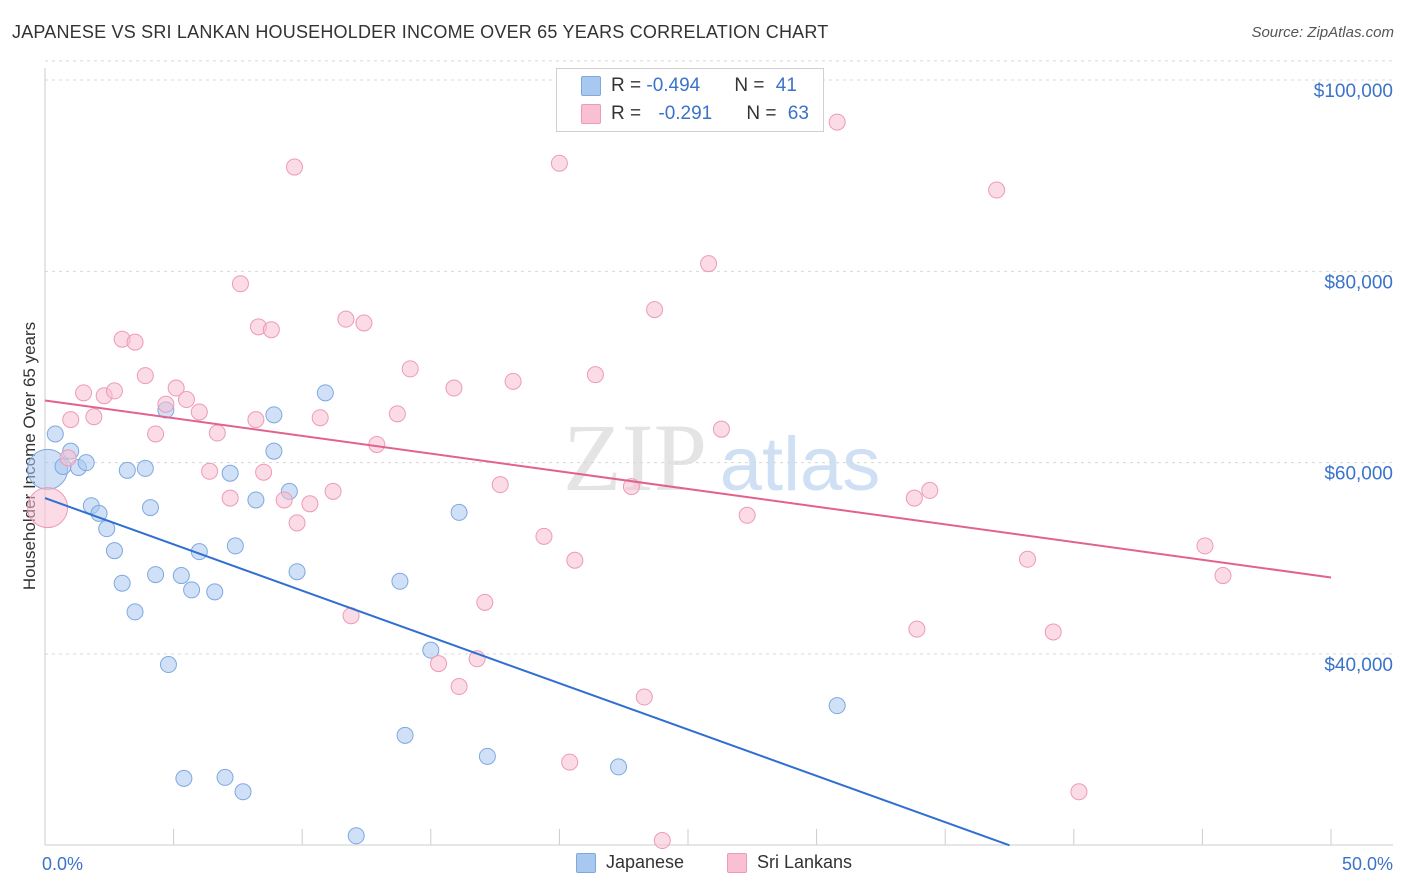 The image size is (1406, 892). I want to click on stats-legend: R = -0.494 N = 41 R = -0.291 N = 63, so click(690, 100).